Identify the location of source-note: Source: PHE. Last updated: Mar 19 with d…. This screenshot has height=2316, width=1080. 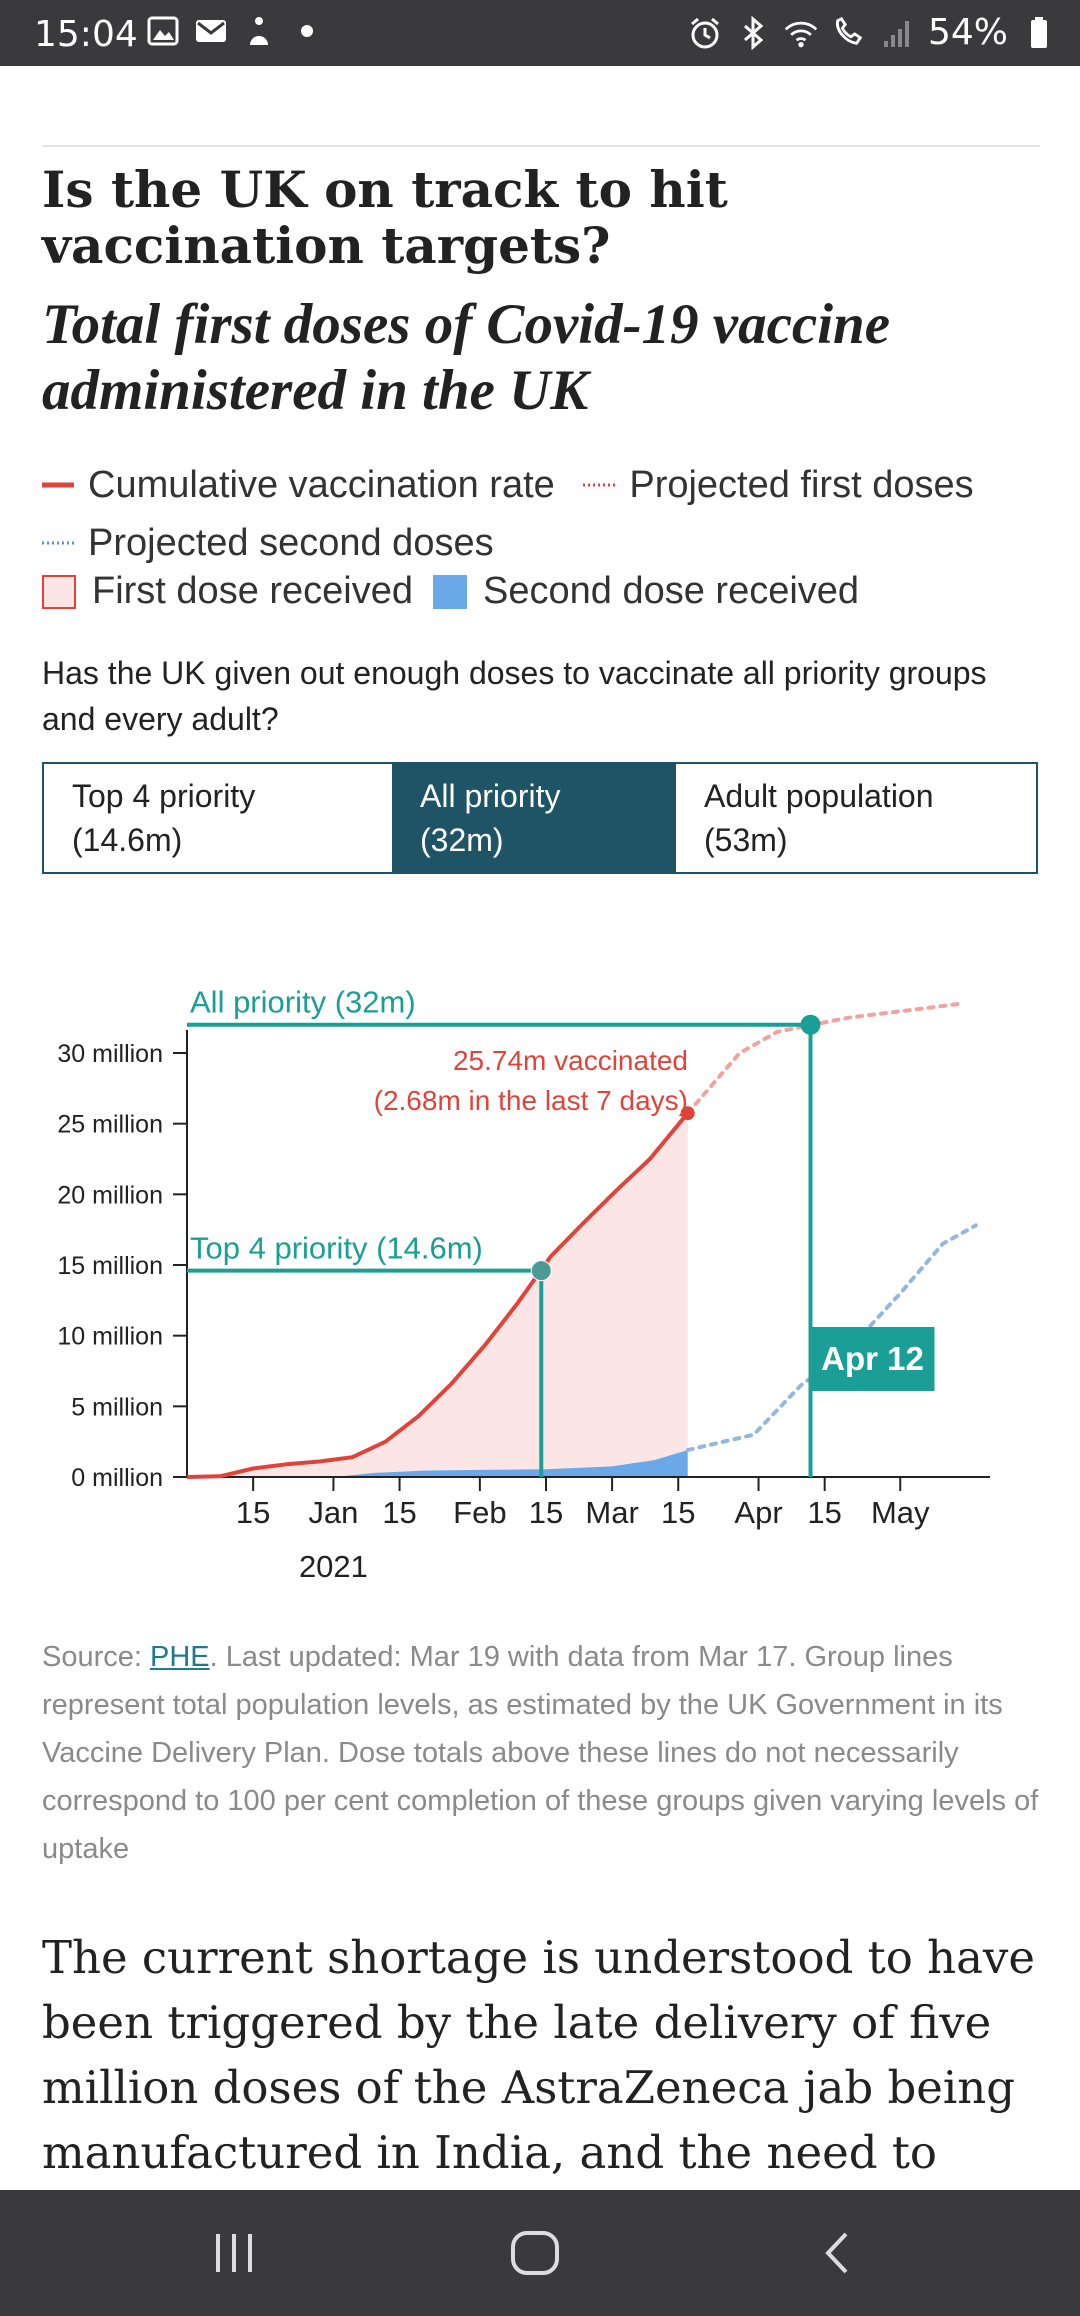
(542, 1753).